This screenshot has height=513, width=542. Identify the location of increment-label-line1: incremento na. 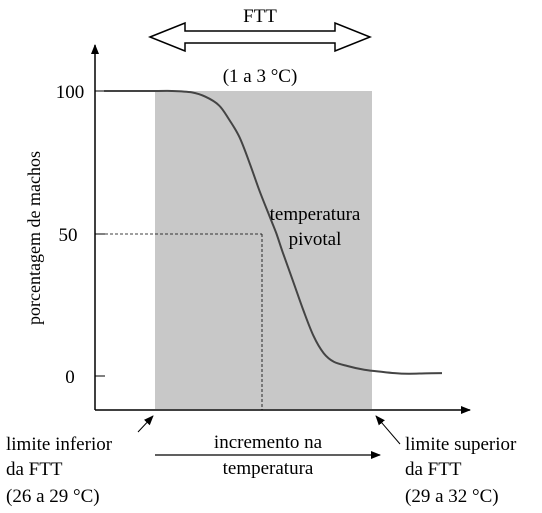
(268, 442).